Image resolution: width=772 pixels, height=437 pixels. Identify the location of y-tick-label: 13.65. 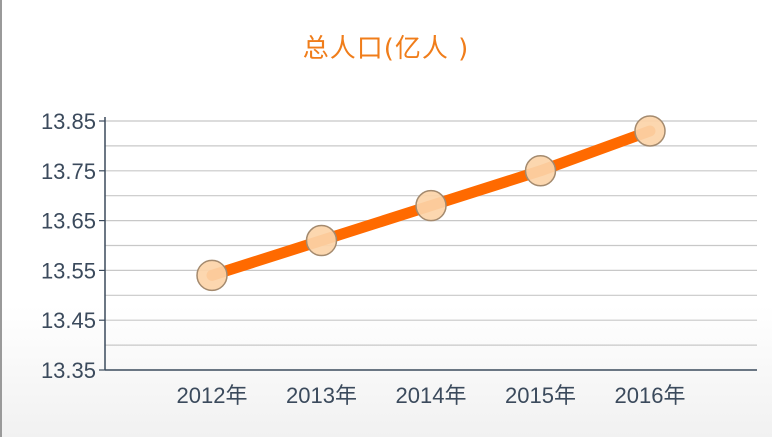
(68, 221).